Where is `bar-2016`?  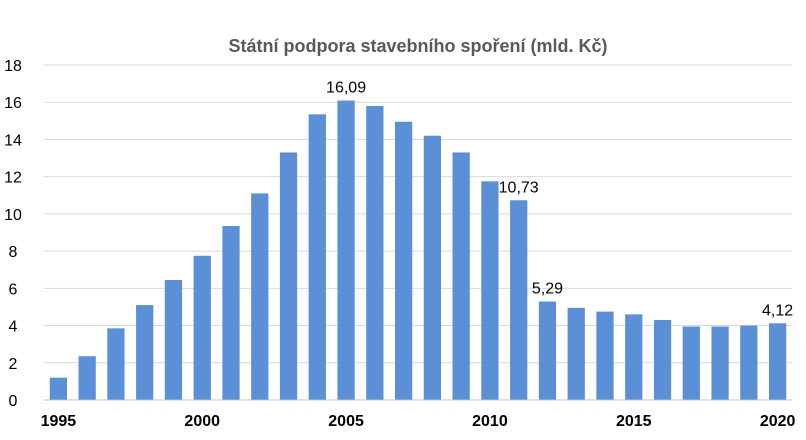
bar-2016 is located at coordinates (662, 359).